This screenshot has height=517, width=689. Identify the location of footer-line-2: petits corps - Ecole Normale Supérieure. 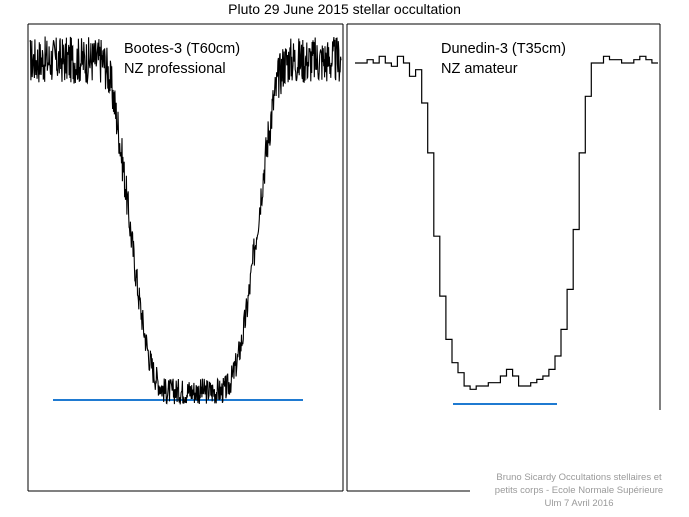
(579, 490).